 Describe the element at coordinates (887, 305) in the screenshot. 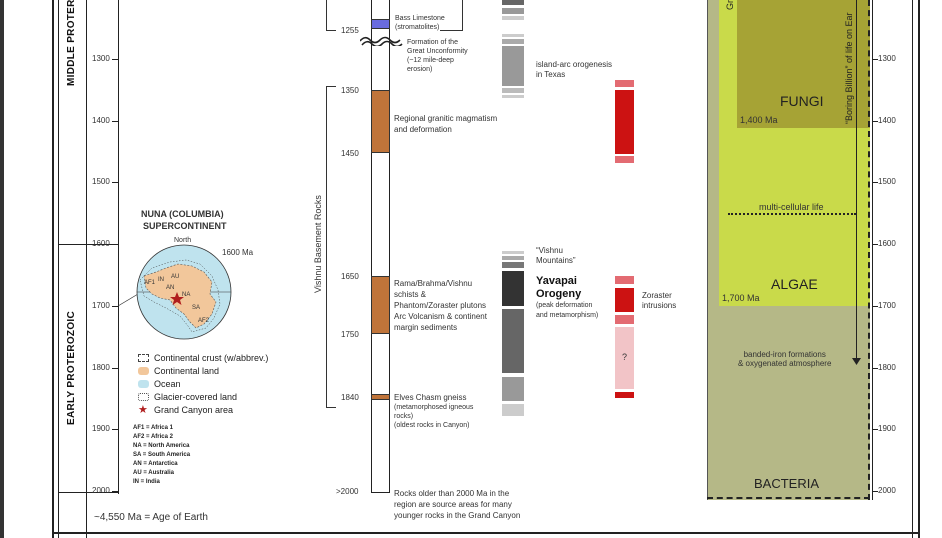

I see `right-axis-tick-label: 1700` at that location.